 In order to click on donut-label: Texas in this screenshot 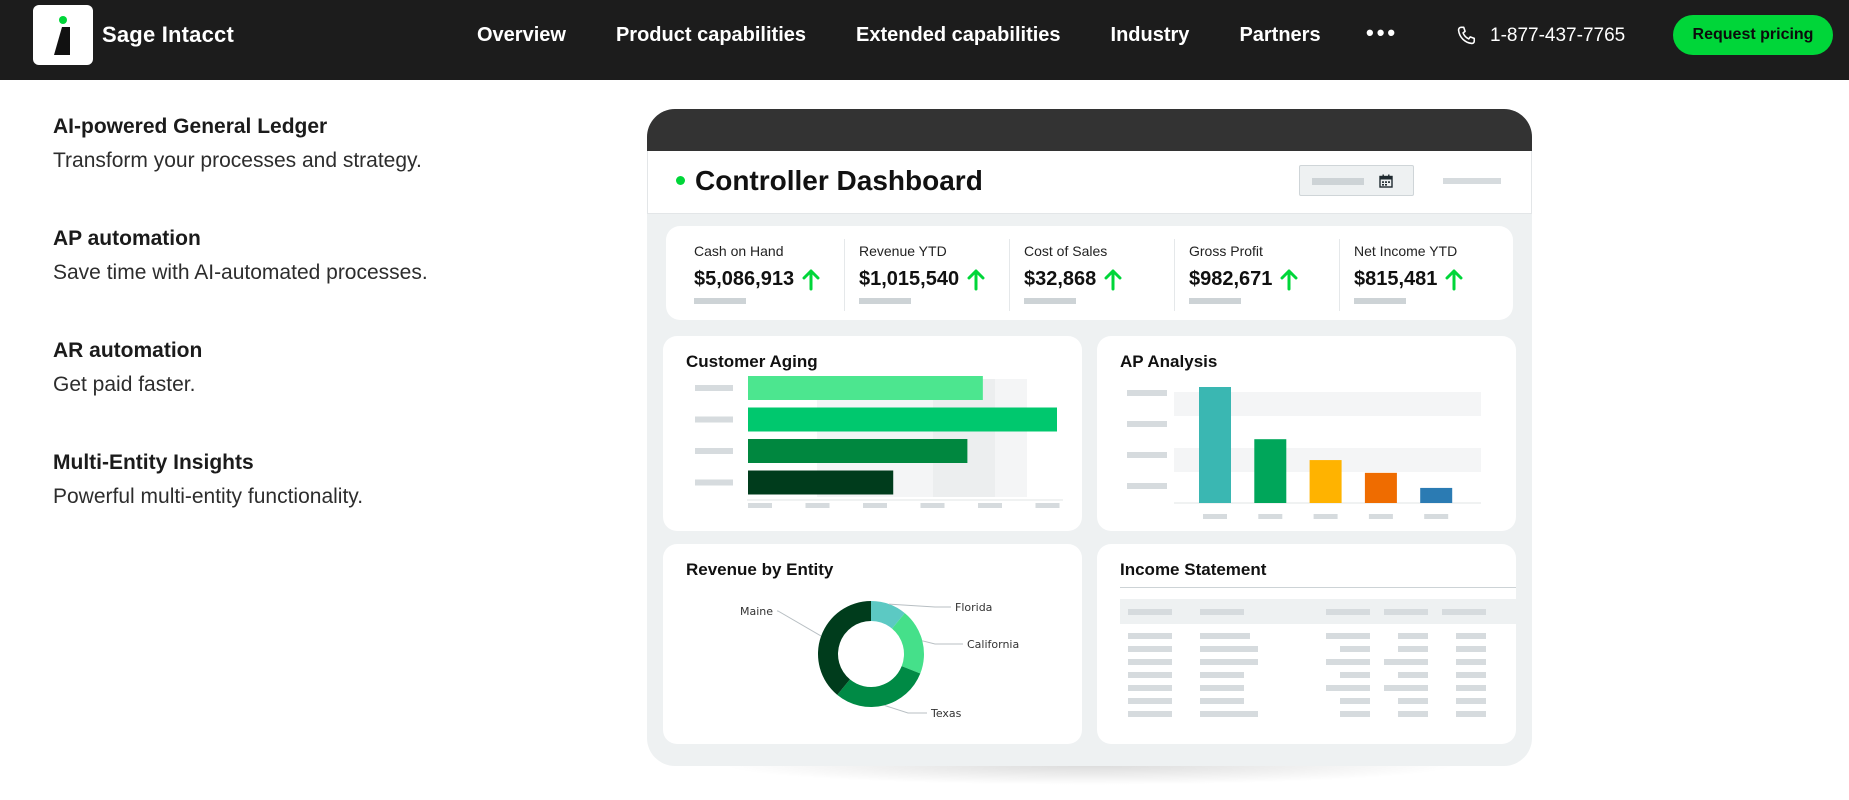, I will do `click(946, 713)`.